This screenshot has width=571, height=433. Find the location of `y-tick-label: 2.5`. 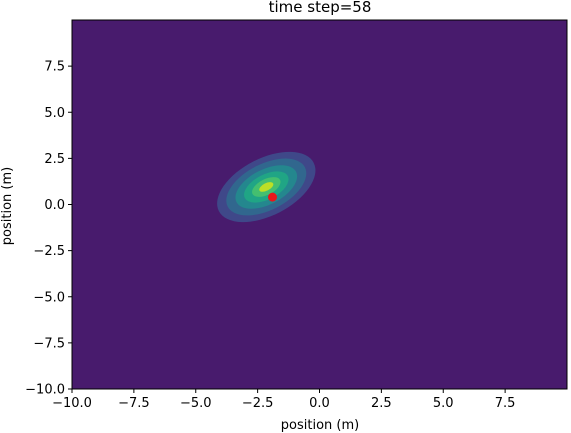

y-tick-label: 2.5 is located at coordinates (54, 159).